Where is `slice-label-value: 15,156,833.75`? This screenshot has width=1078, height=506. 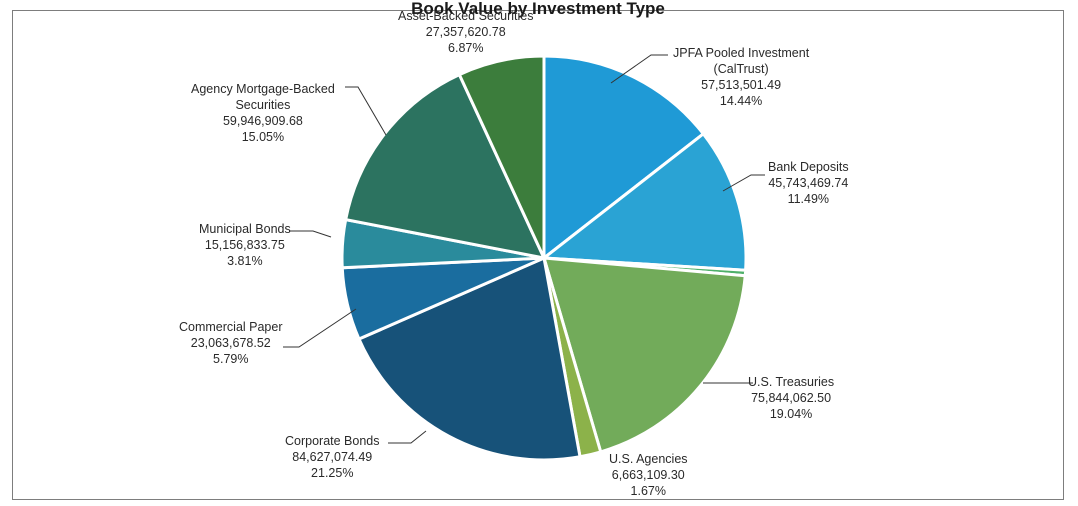 slice-label-value: 15,156,833.75 is located at coordinates (244, 245).